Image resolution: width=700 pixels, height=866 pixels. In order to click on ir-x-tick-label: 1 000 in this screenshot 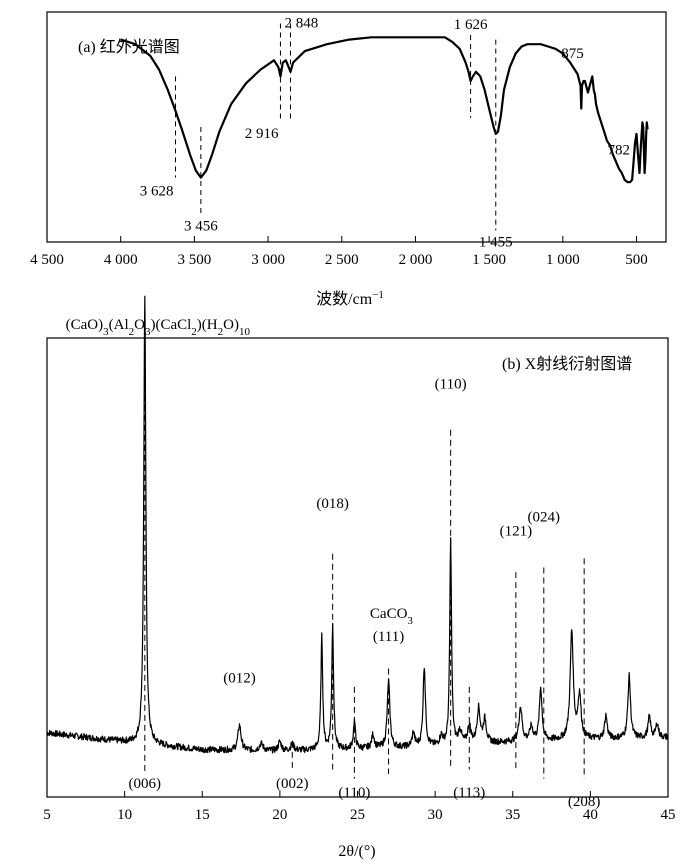, I will do `click(563, 260)`.